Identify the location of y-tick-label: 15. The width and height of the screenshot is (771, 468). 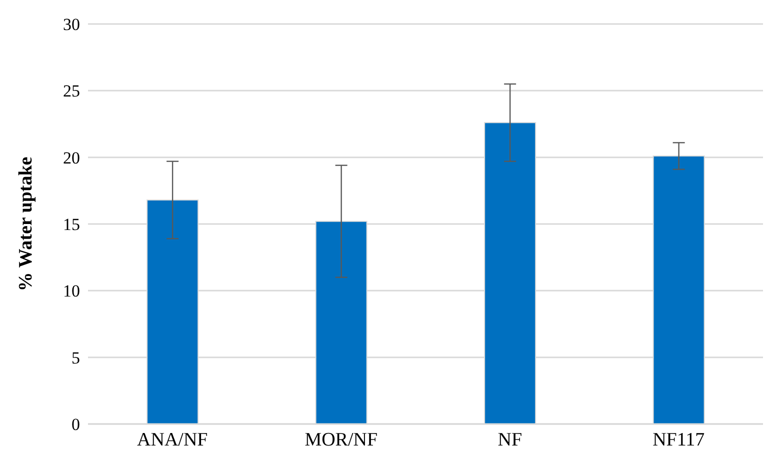
(71, 224).